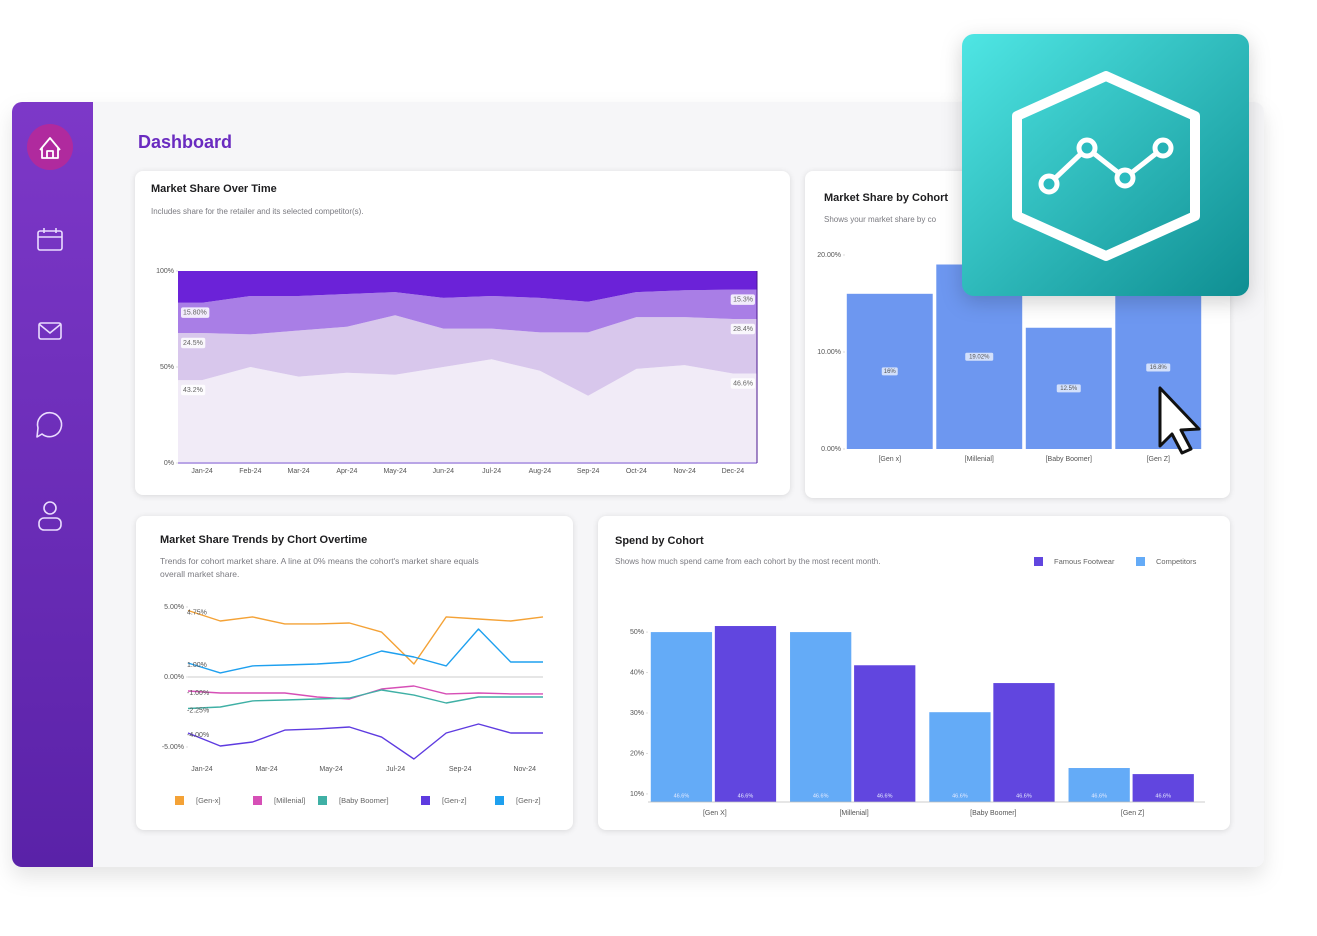 This screenshot has width=1317, height=936. What do you see at coordinates (889, 459) in the screenshot?
I see `x-tick-label: [Gen x]` at bounding box center [889, 459].